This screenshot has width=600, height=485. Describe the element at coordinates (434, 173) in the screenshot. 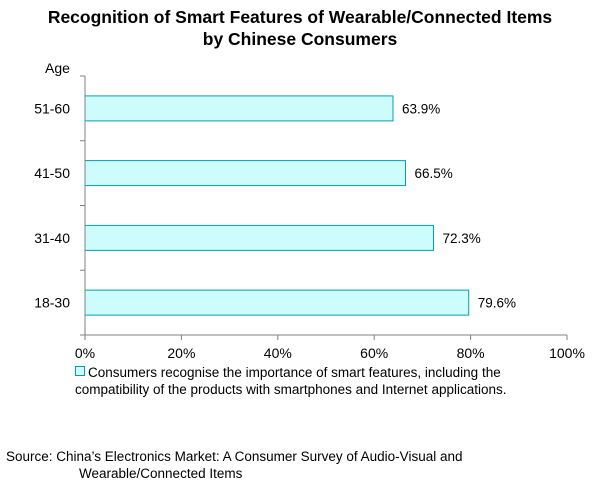

I see `data-label-41-50: 66.5%` at that location.